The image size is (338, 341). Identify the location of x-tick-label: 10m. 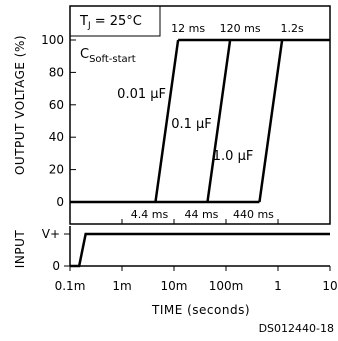
(174, 286).